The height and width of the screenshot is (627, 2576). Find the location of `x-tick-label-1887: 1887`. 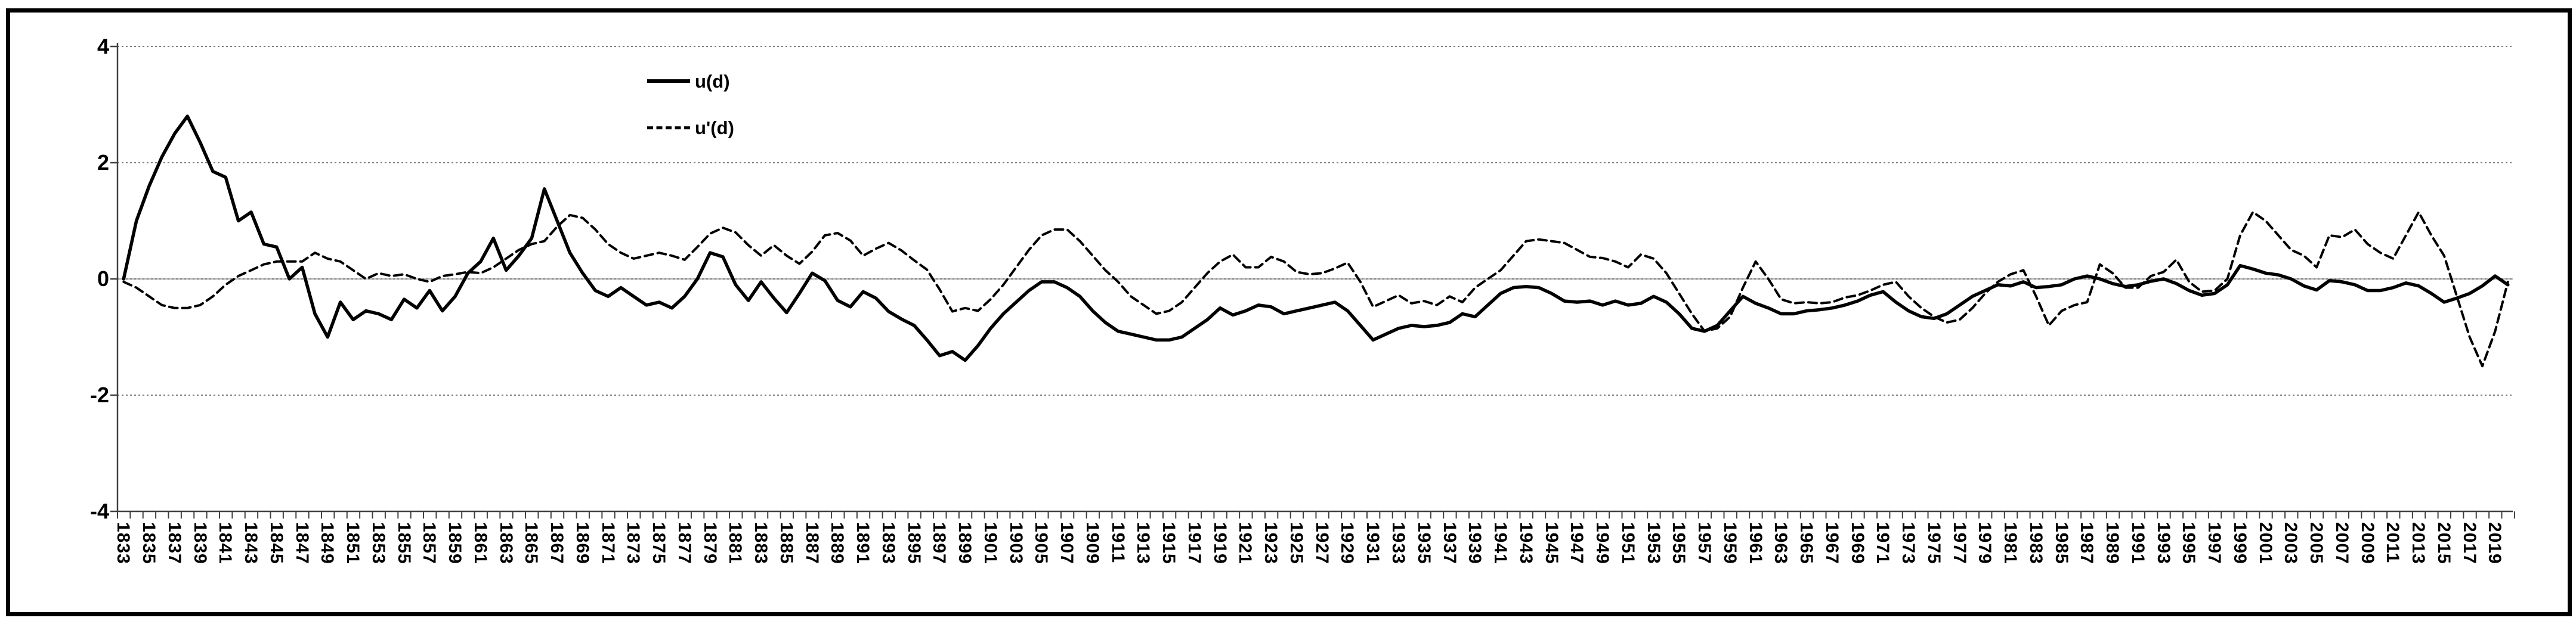

x-tick-label-1887: 1887 is located at coordinates (812, 543).